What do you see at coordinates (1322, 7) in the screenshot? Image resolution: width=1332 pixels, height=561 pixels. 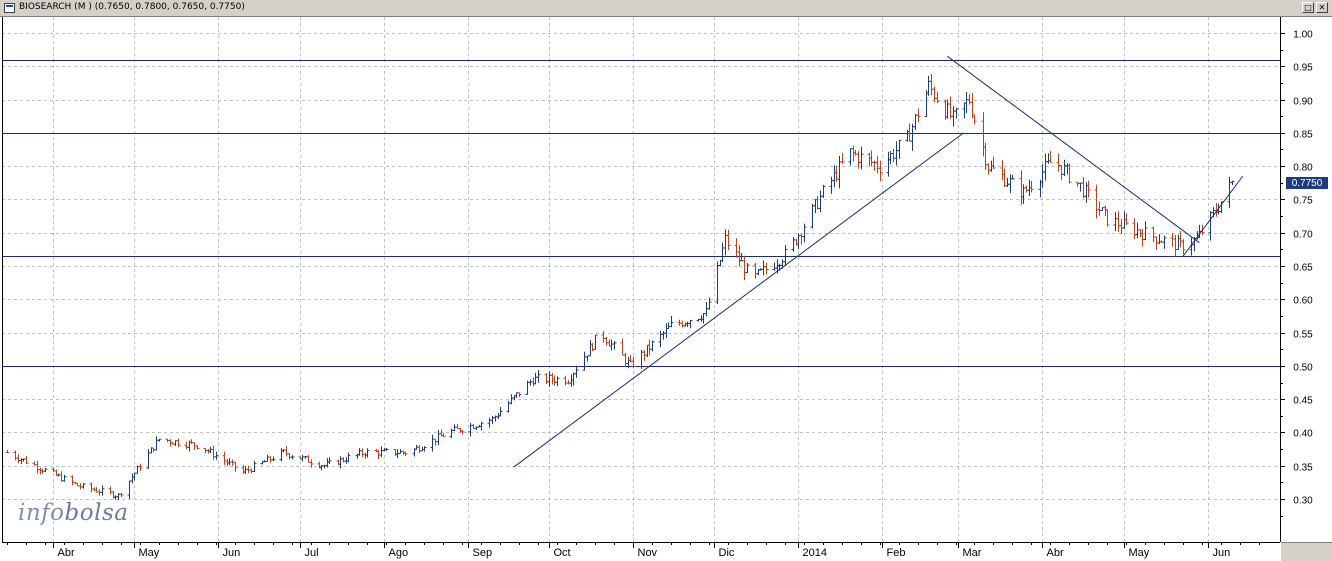 I see `close-button: ✕` at bounding box center [1322, 7].